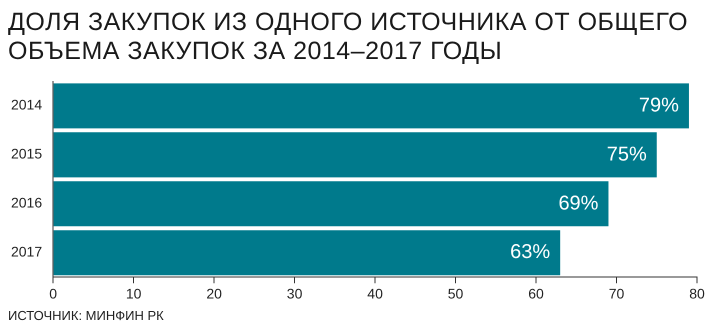 Image resolution: width=719 pixels, height=332 pixels. I want to click on x-tick-label: 80, so click(697, 293).